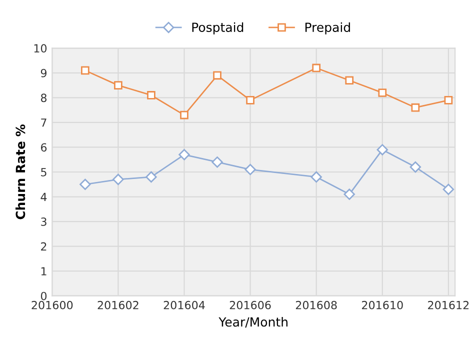  Describe the element at coordinates (43, 271) in the screenshot. I see `y-tick-label: 1` at that location.